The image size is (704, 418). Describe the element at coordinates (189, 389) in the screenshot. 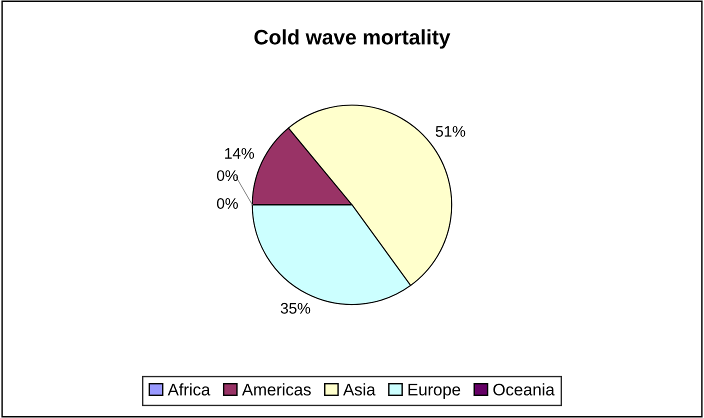

I see `legend-label: Africa` at that location.